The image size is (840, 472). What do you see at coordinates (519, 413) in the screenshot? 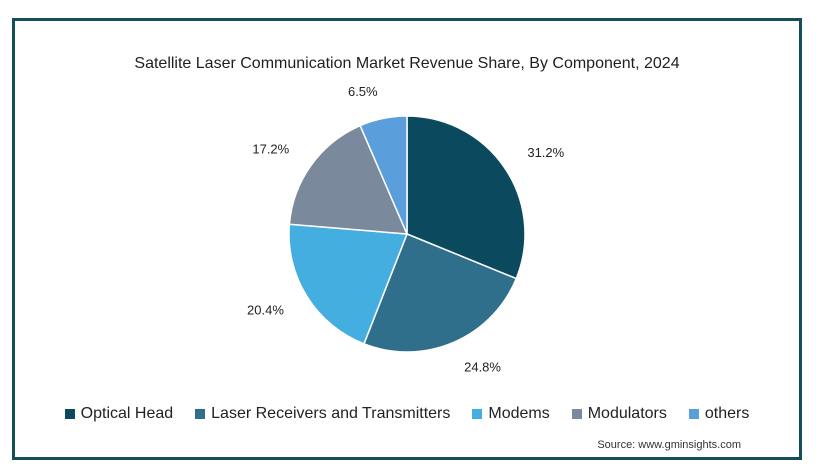
I see `legend-label: Modems` at bounding box center [519, 413].